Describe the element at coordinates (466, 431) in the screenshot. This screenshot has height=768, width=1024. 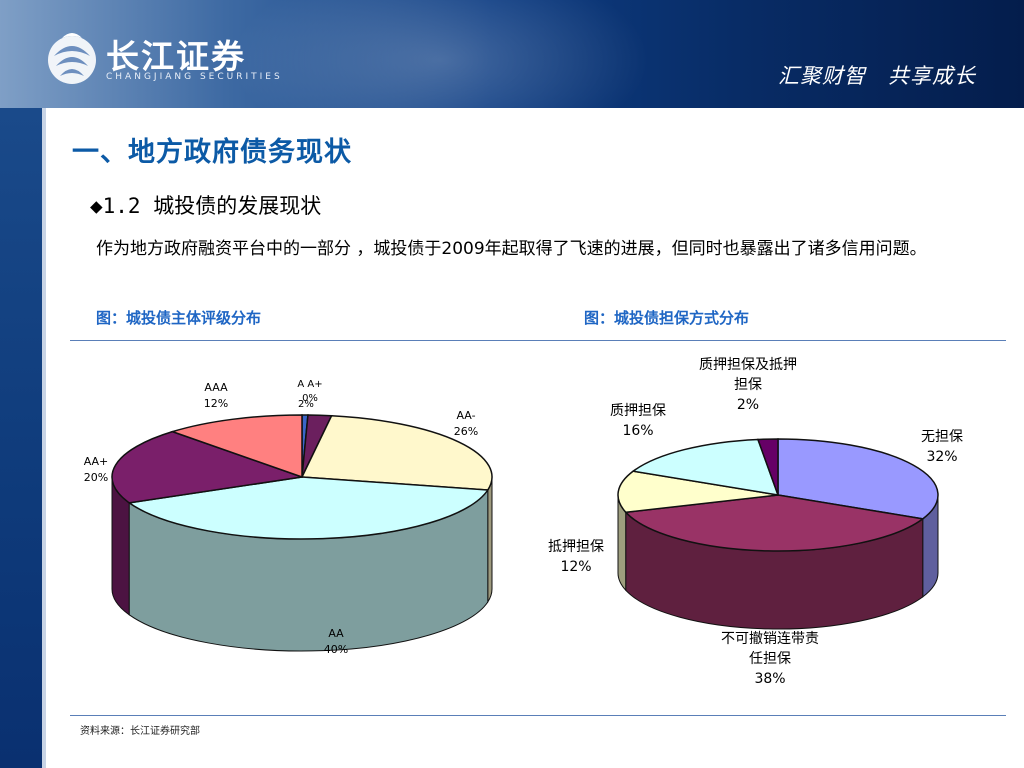
I see `pie-percent-label: 26%` at that location.